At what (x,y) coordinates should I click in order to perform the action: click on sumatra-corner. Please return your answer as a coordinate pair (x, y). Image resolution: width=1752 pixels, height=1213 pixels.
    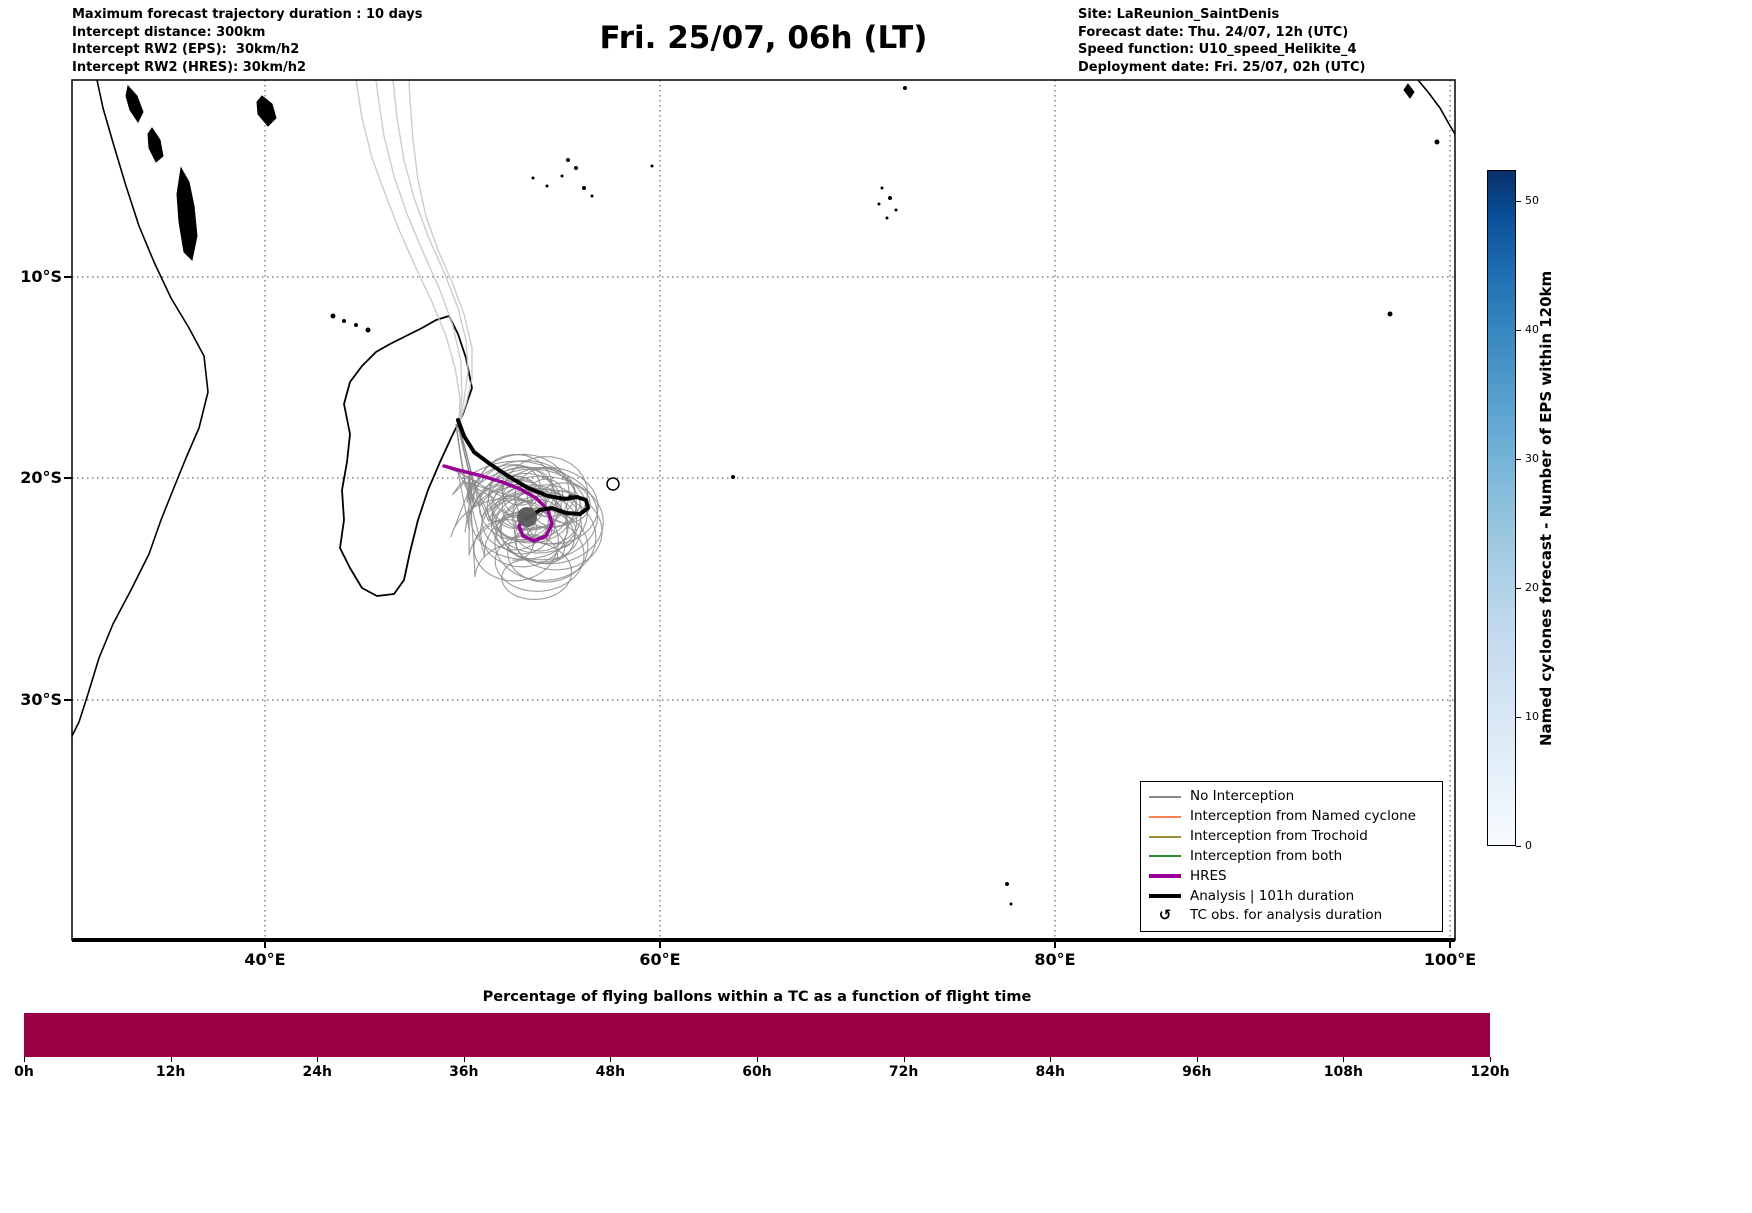
    Looking at the image, I should click on (1436, 107).